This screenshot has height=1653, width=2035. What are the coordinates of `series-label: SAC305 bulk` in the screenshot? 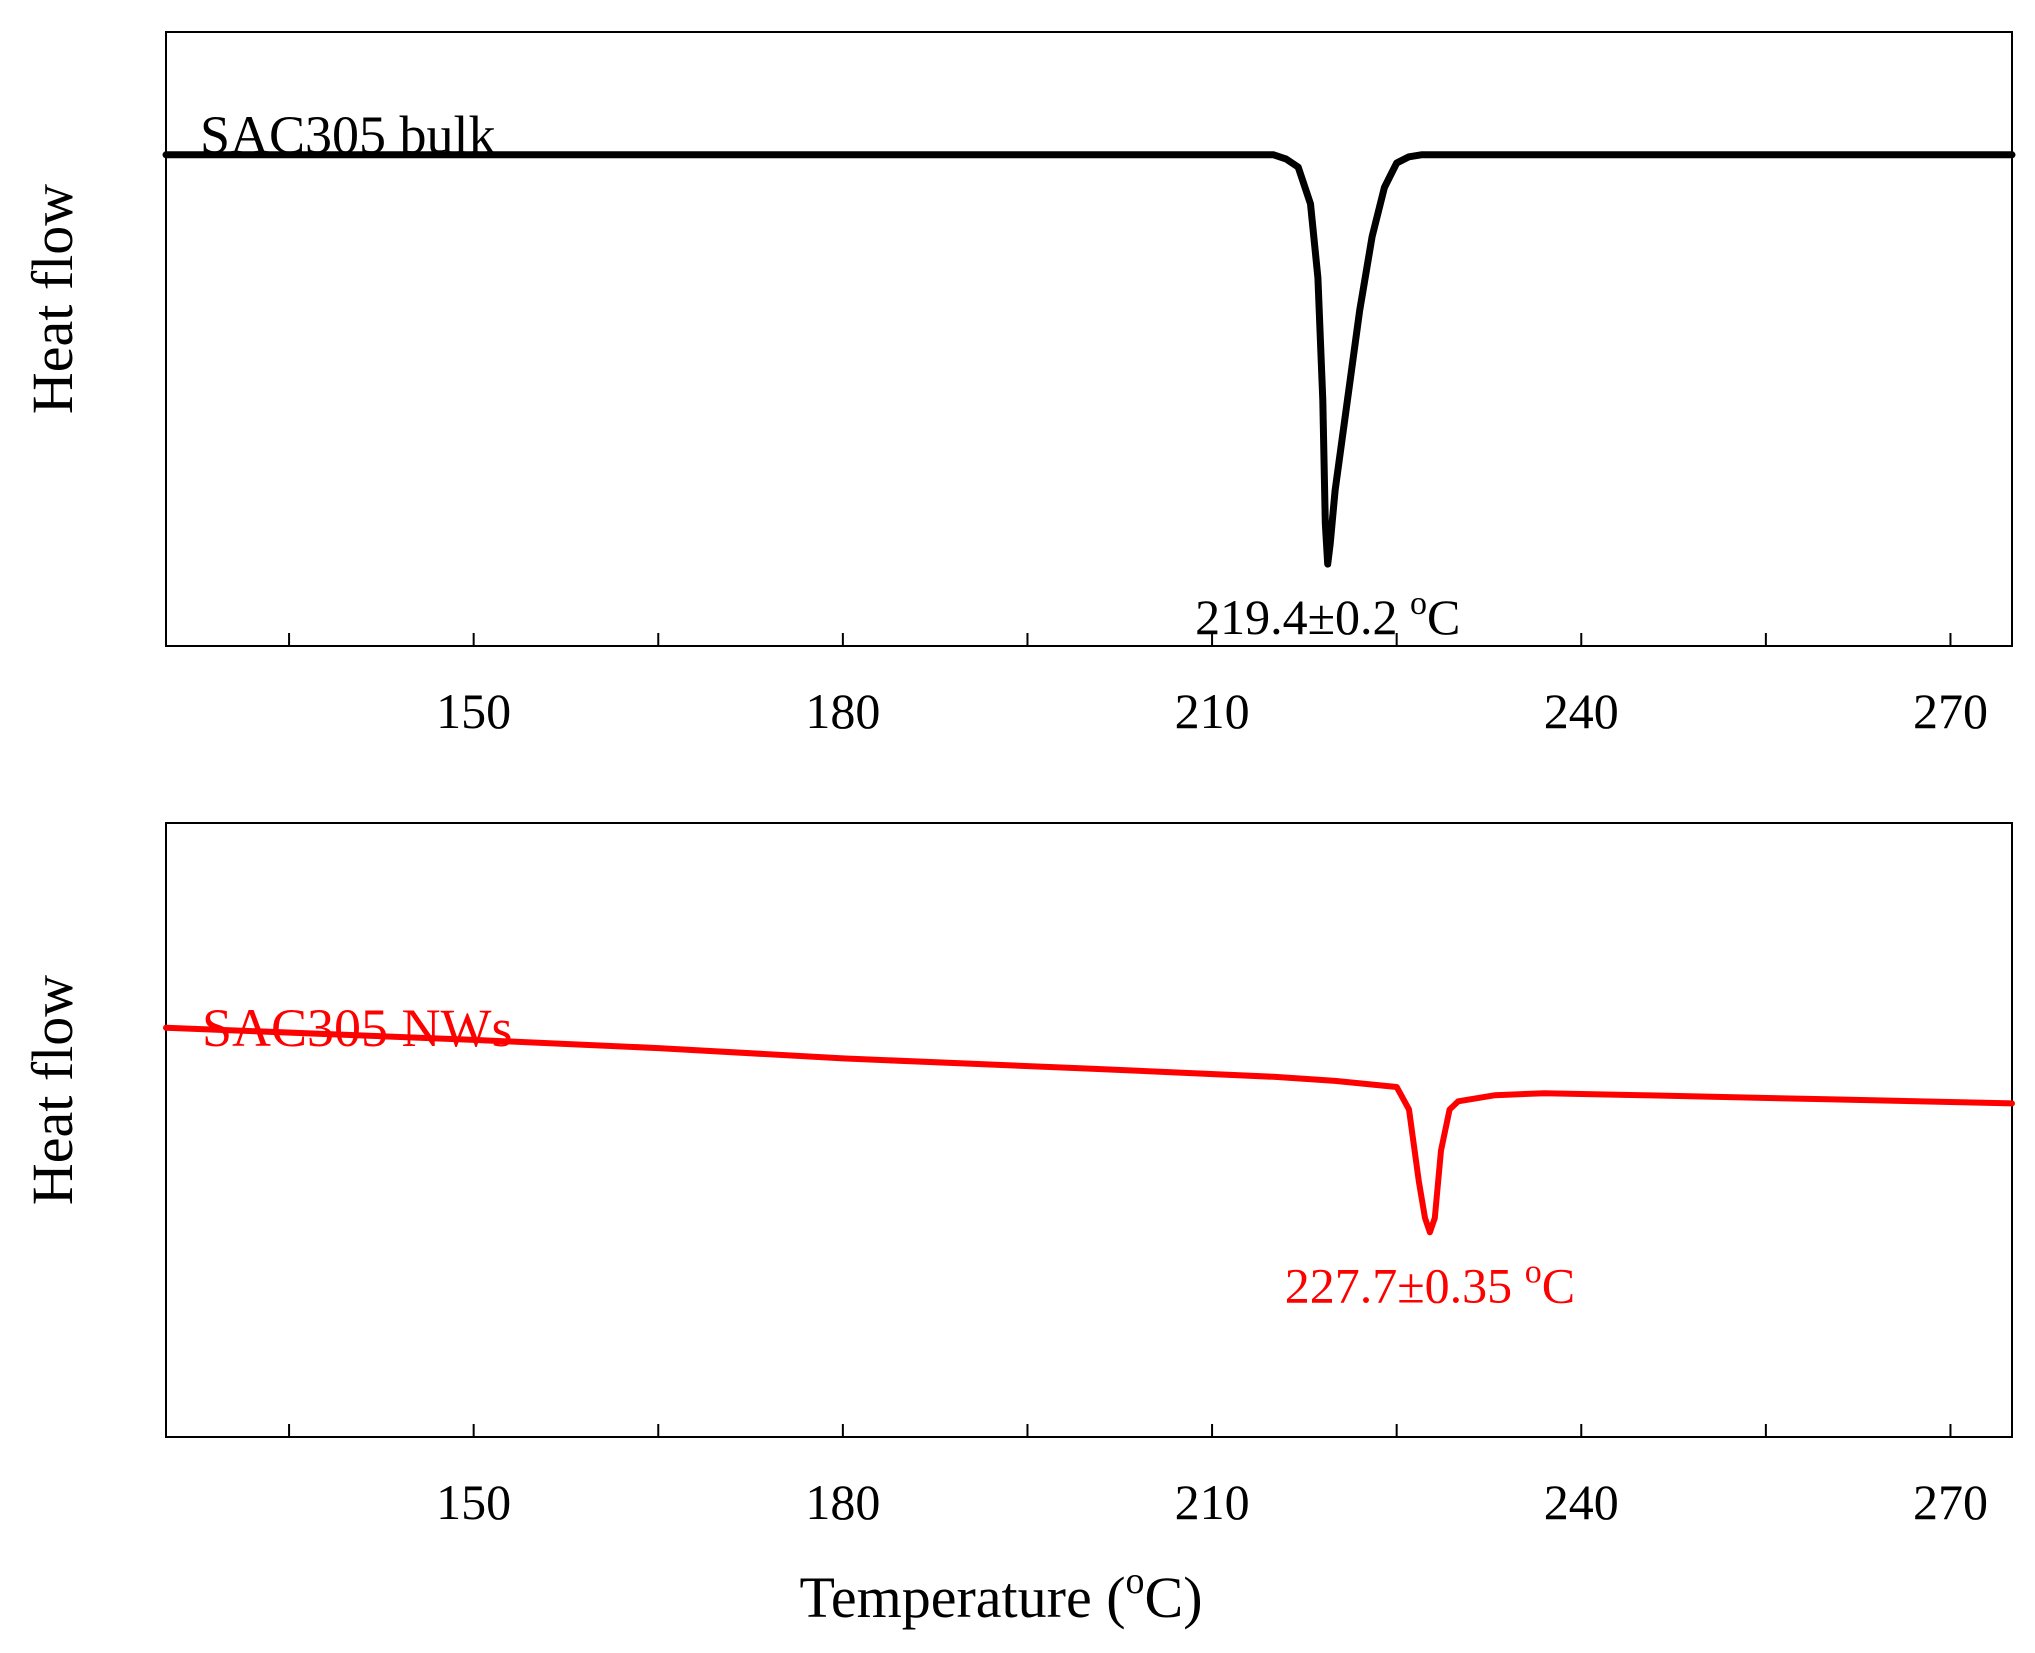 It's located at (348, 135).